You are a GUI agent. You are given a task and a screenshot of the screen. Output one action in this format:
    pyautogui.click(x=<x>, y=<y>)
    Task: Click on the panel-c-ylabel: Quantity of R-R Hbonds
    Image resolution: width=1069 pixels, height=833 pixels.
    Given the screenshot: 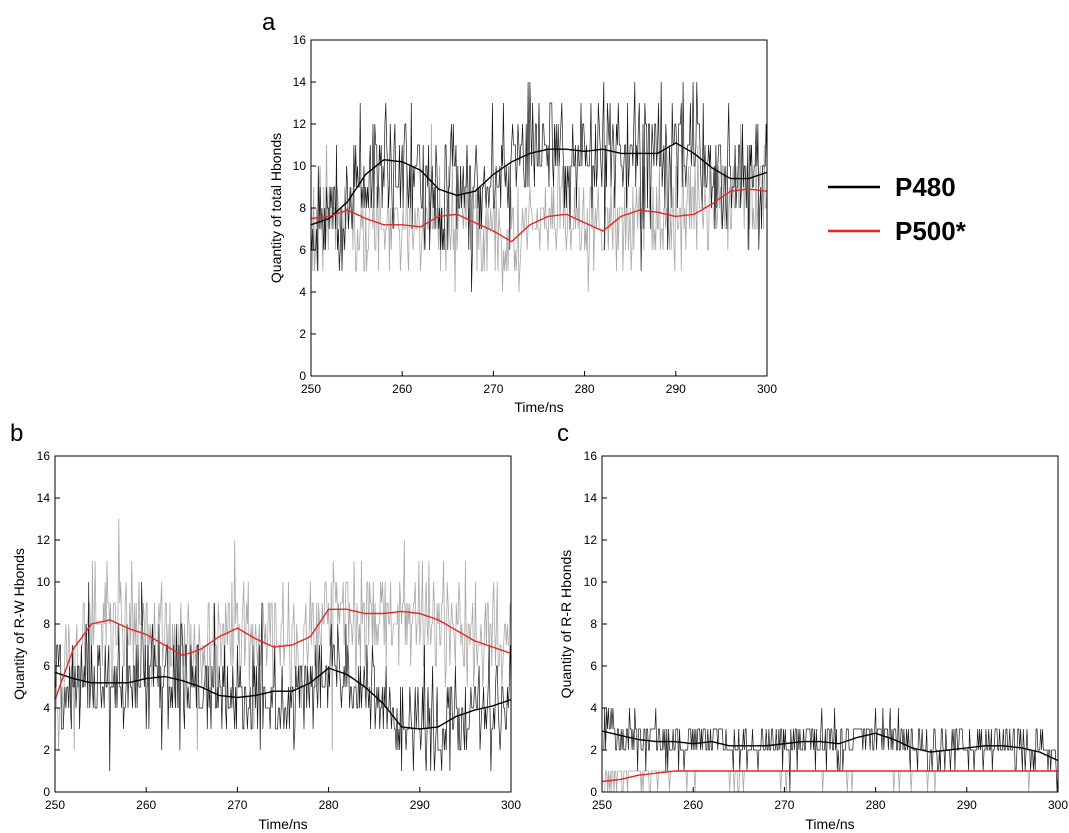 What is the action you would take?
    pyautogui.click(x=566, y=624)
    